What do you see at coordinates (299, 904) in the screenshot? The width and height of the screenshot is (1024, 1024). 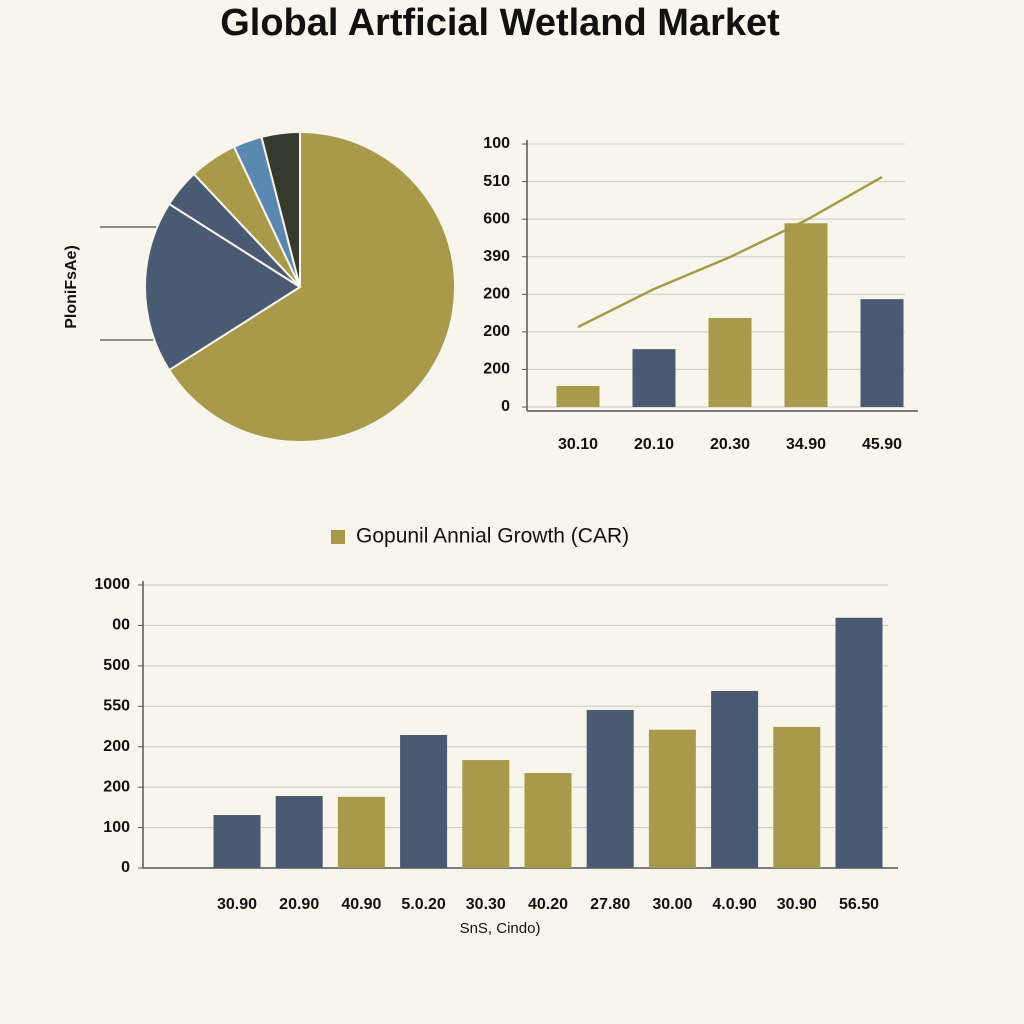 I see `x-tick-label: 20.90` at bounding box center [299, 904].